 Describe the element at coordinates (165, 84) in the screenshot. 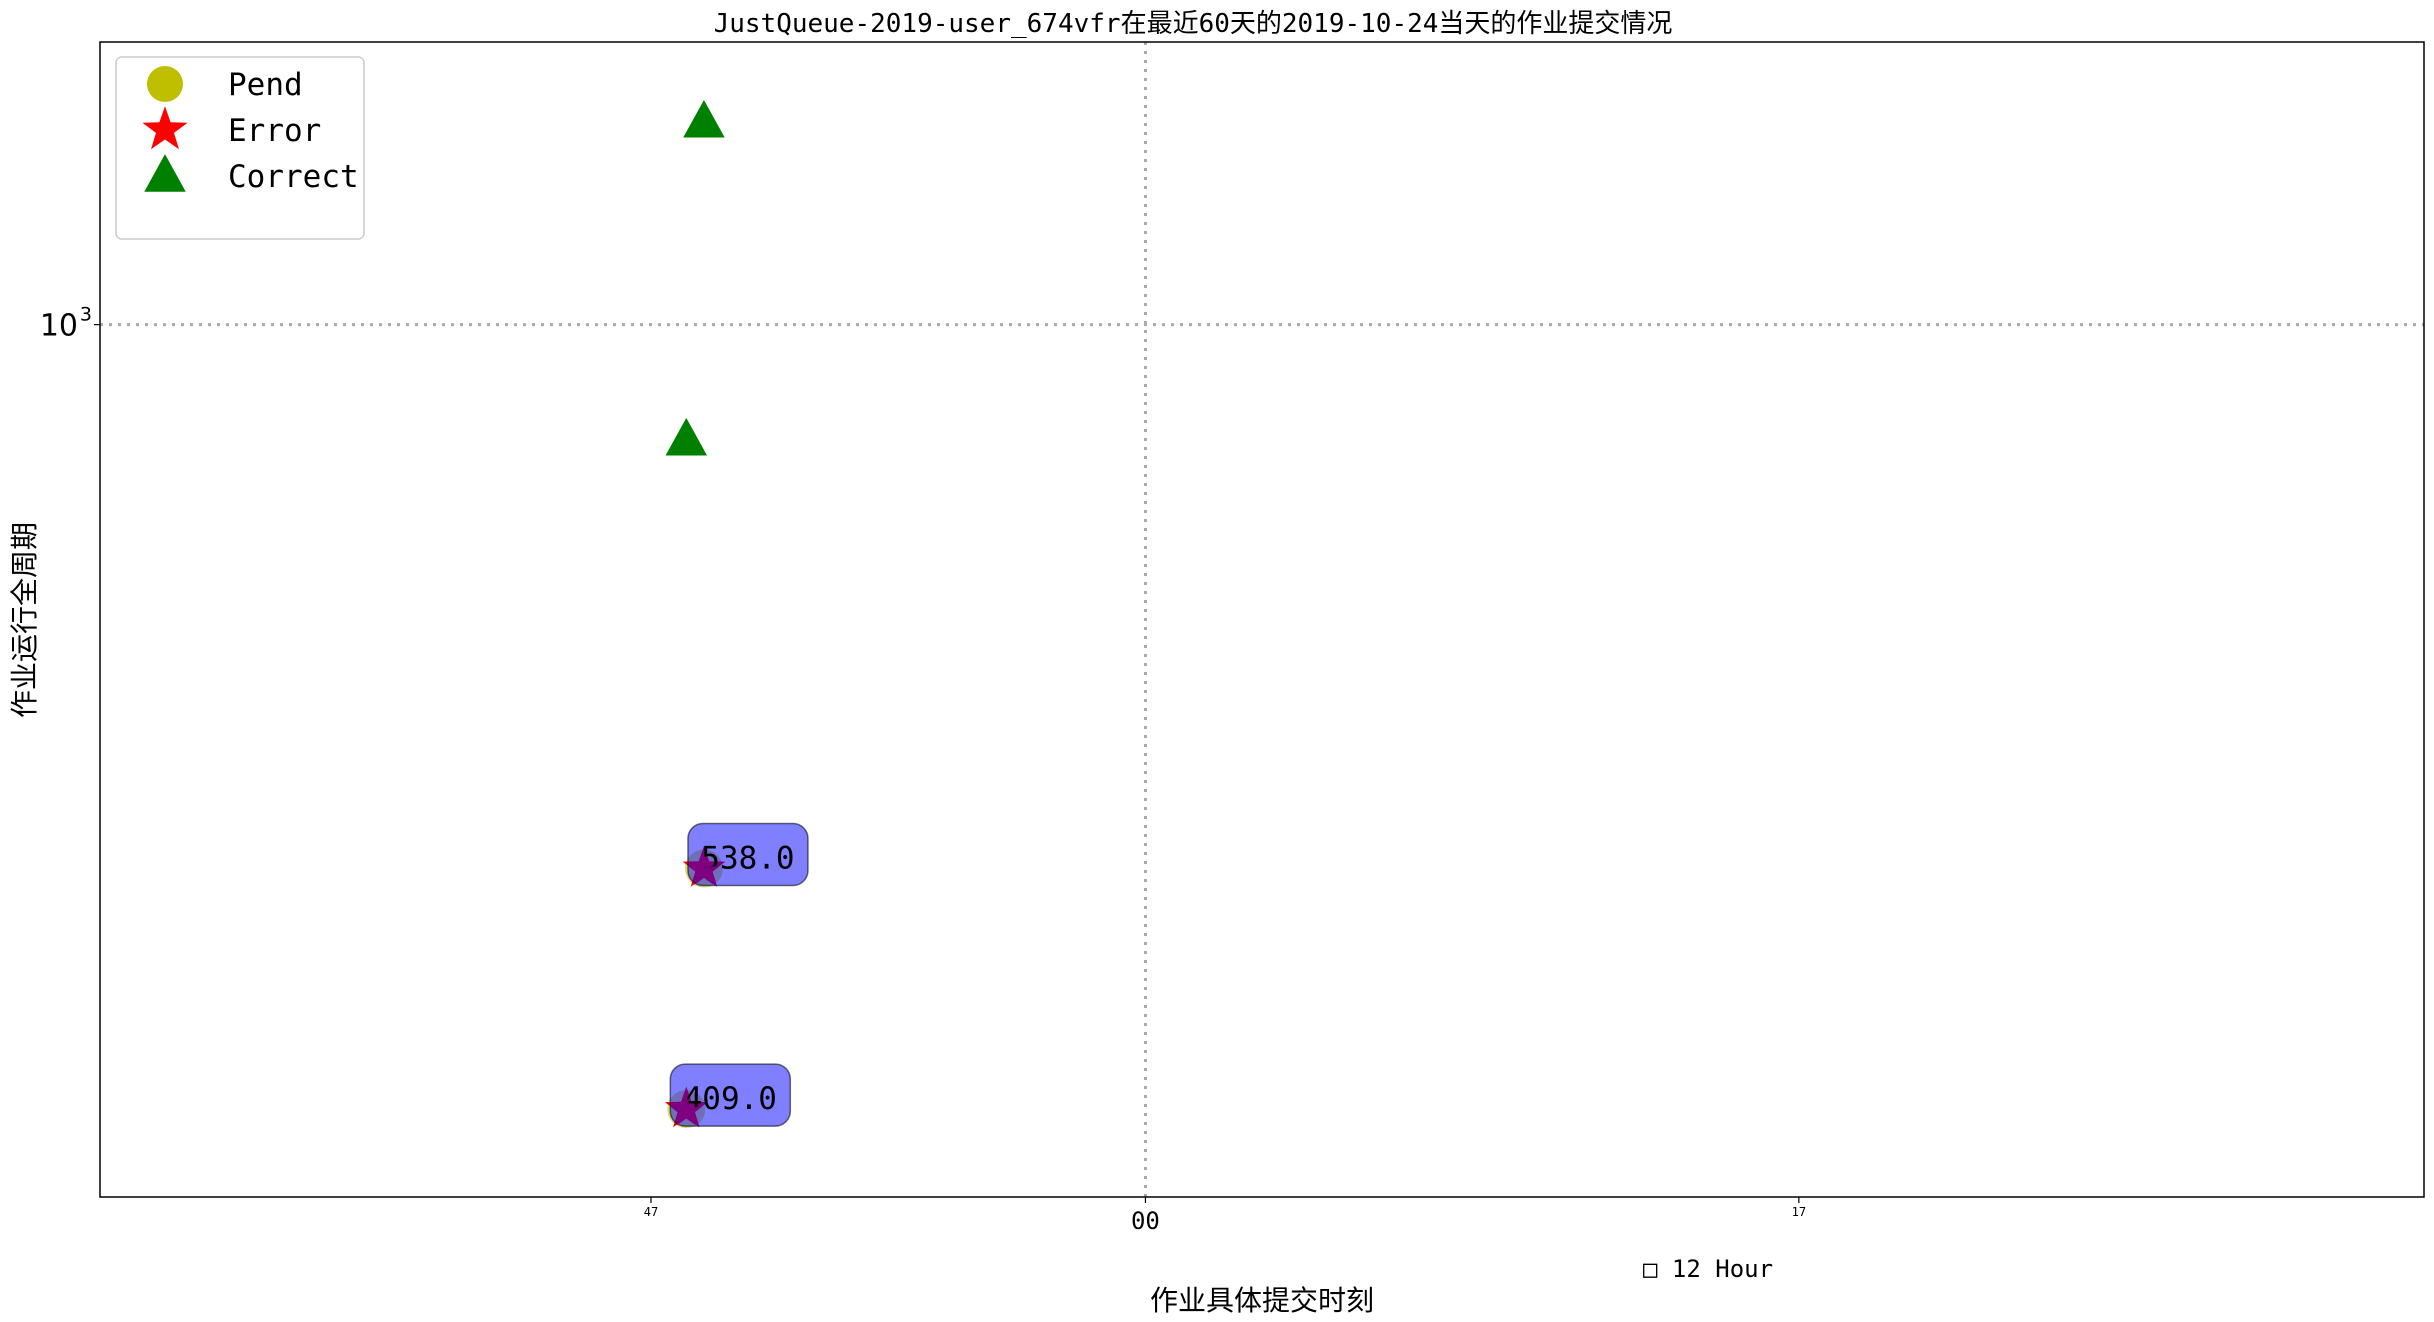

I see `legend-marker-pend` at that location.